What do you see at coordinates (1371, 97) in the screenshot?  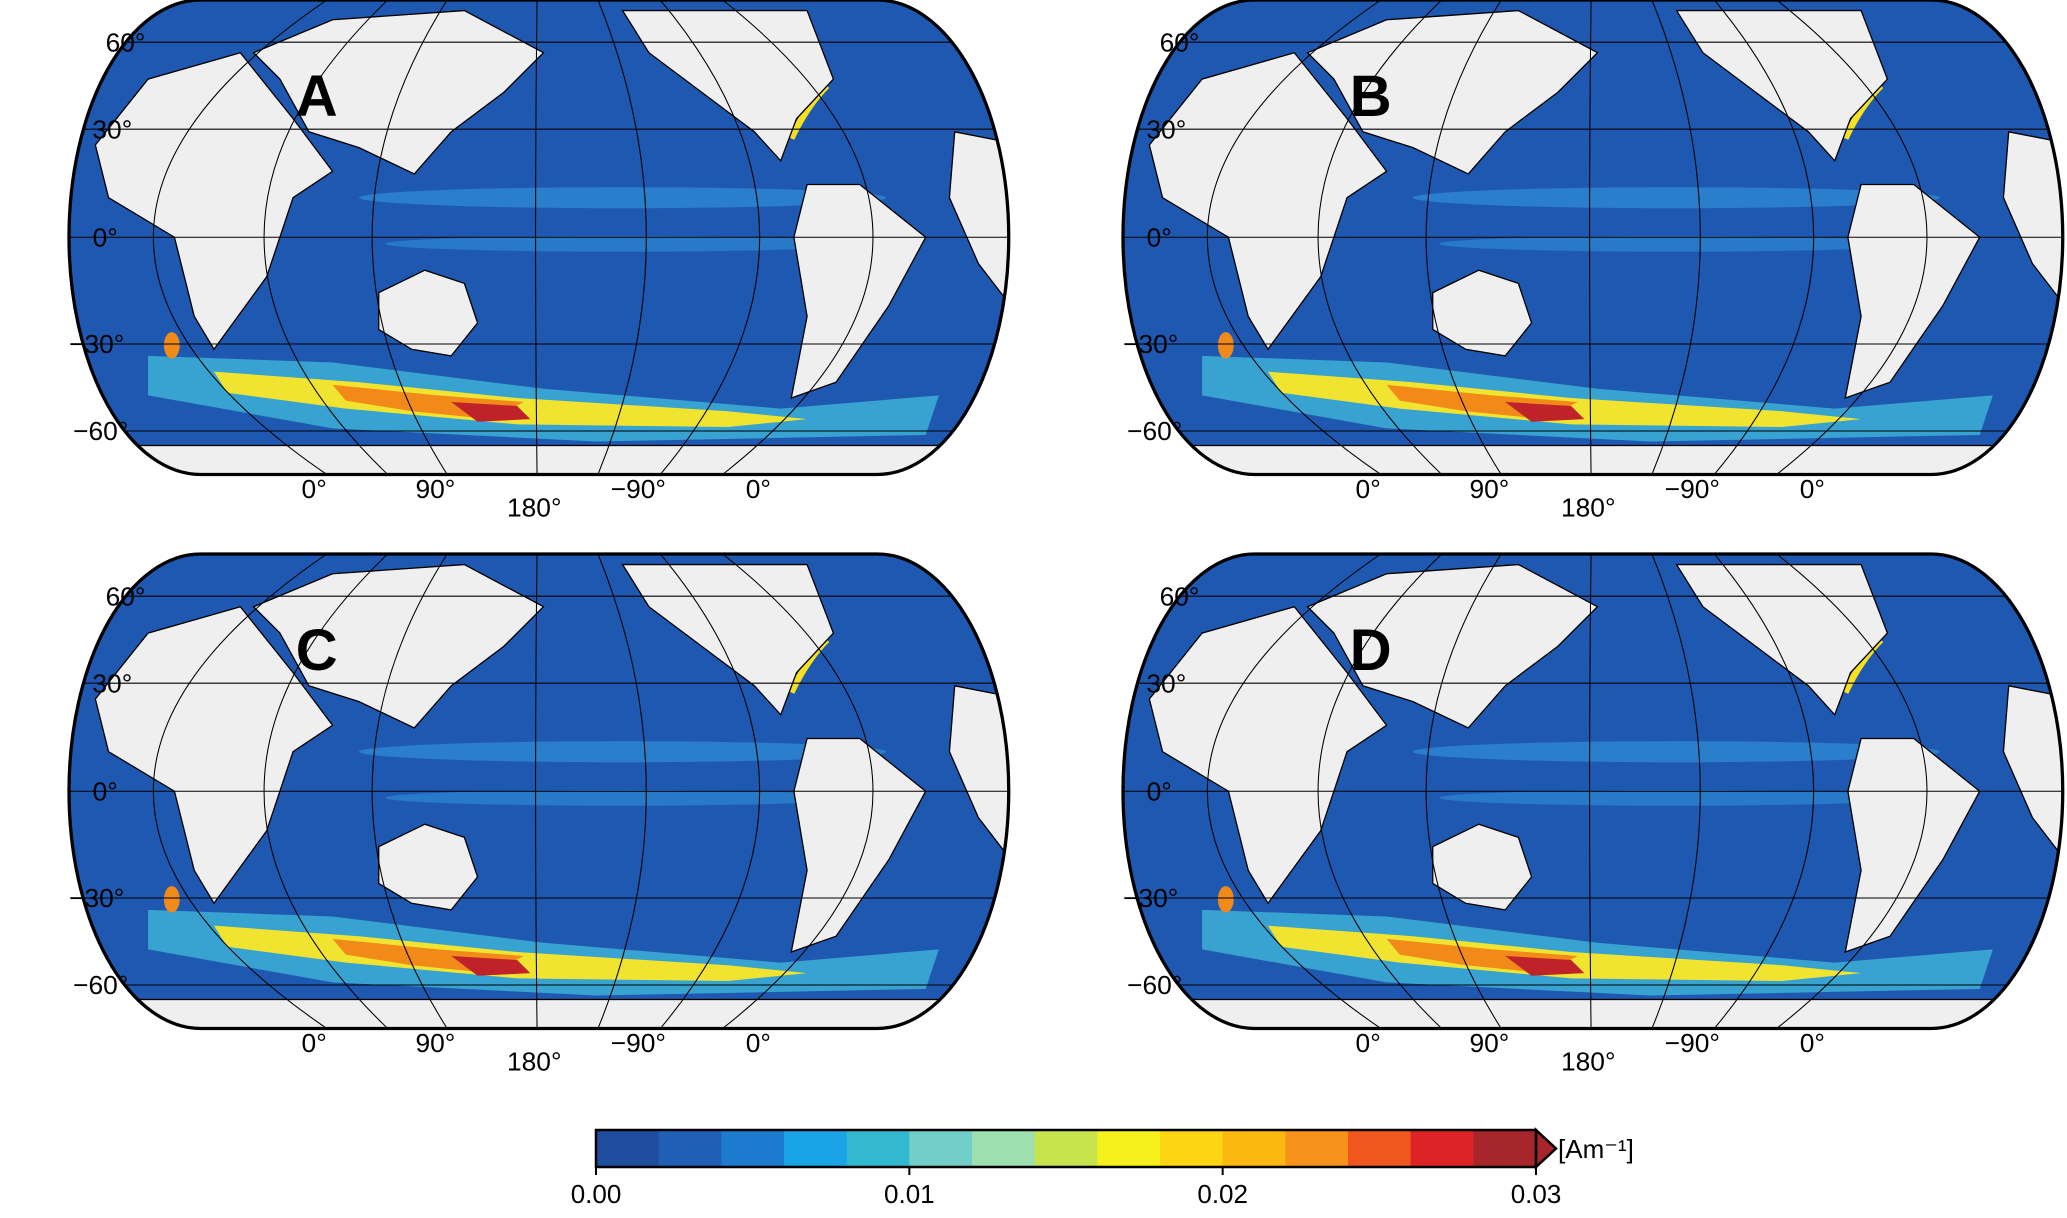 I see `panel-label: B` at bounding box center [1371, 97].